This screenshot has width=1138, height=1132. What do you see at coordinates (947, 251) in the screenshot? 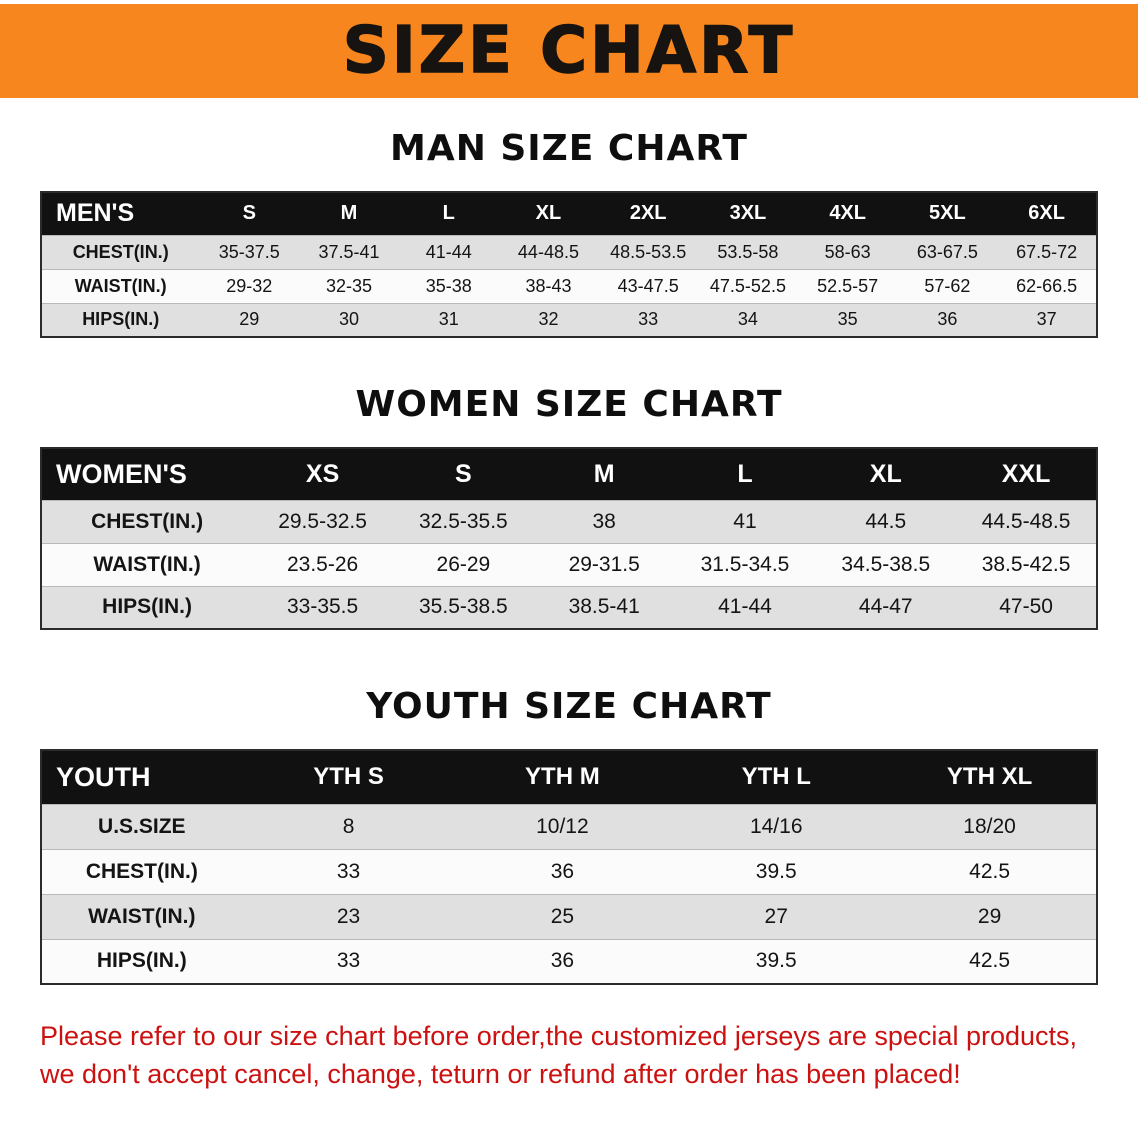
I see `measurement-value-cell: 63-67.5` at bounding box center [947, 251].